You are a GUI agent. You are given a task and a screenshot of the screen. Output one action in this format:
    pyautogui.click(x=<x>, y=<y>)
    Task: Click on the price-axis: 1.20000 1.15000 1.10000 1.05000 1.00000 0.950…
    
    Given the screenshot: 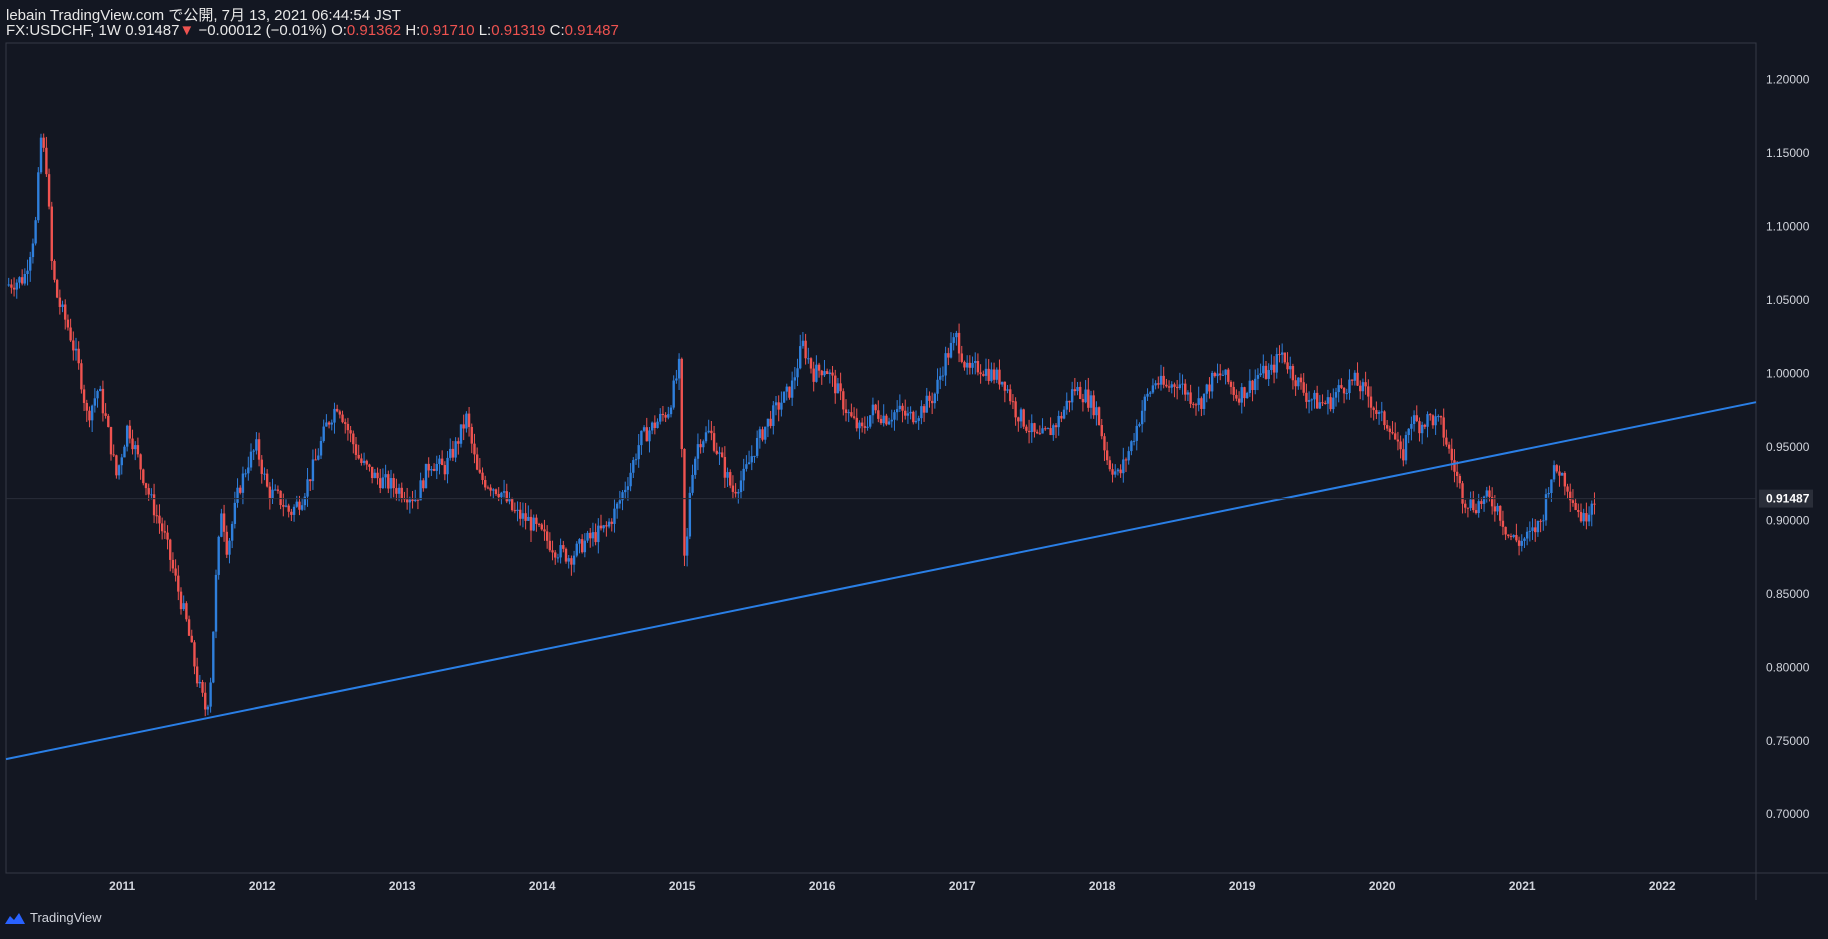 What is the action you would take?
    pyautogui.click(x=1788, y=447)
    